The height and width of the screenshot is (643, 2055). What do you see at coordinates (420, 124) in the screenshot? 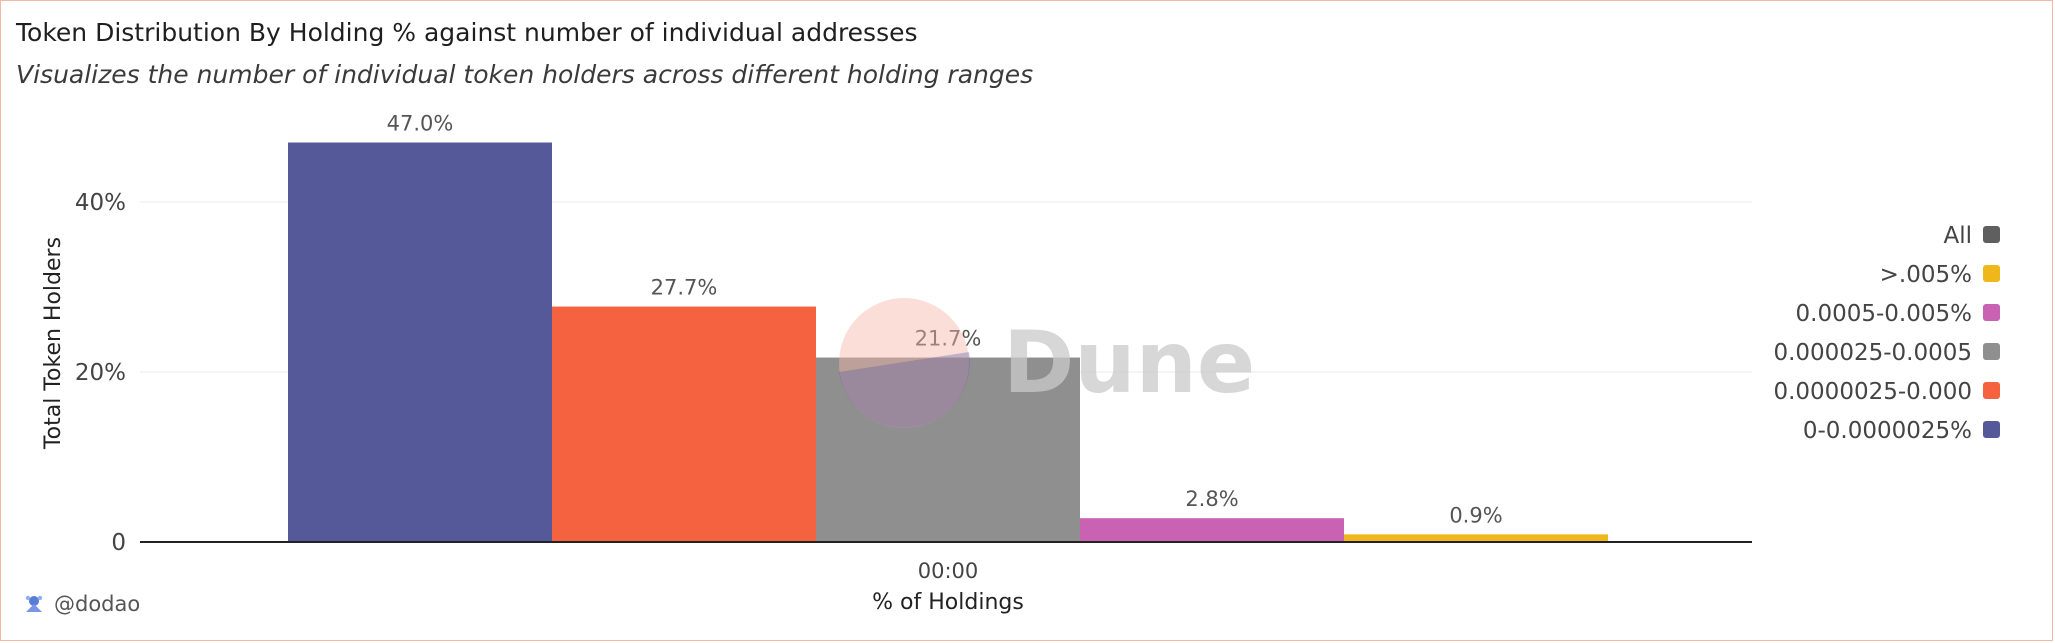
I see `data-label: 47.0%` at bounding box center [420, 124].